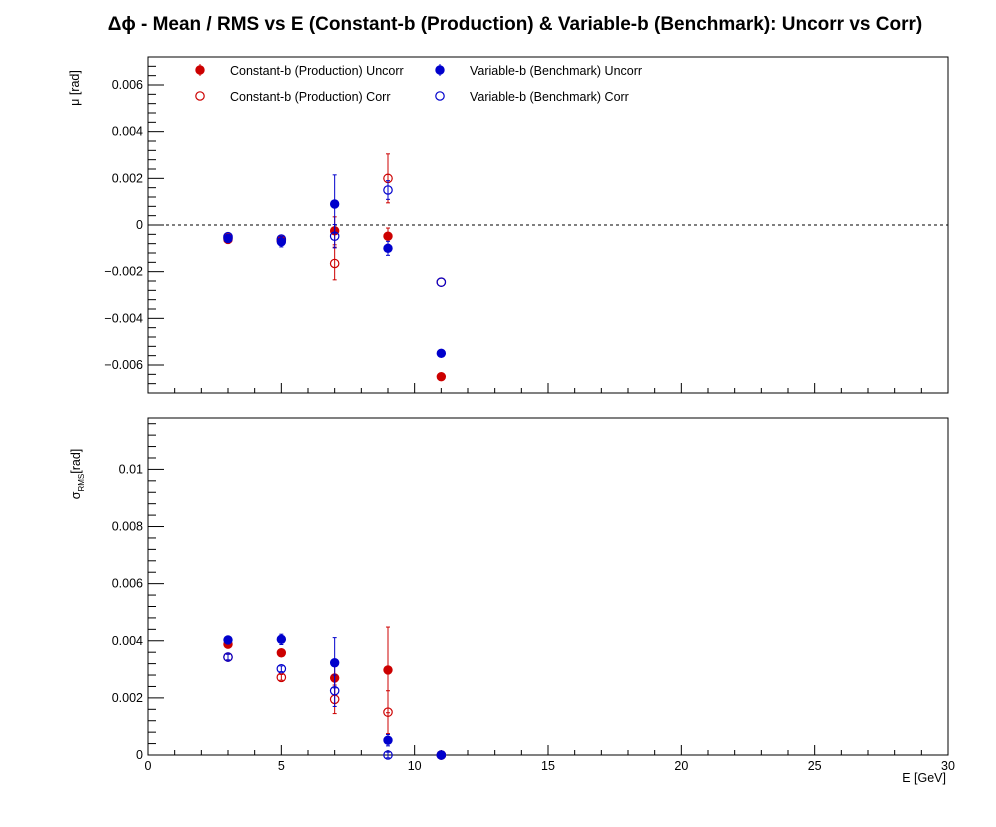 This screenshot has height=827, width=996. I want to click on mean-data-points, so click(335, 267).